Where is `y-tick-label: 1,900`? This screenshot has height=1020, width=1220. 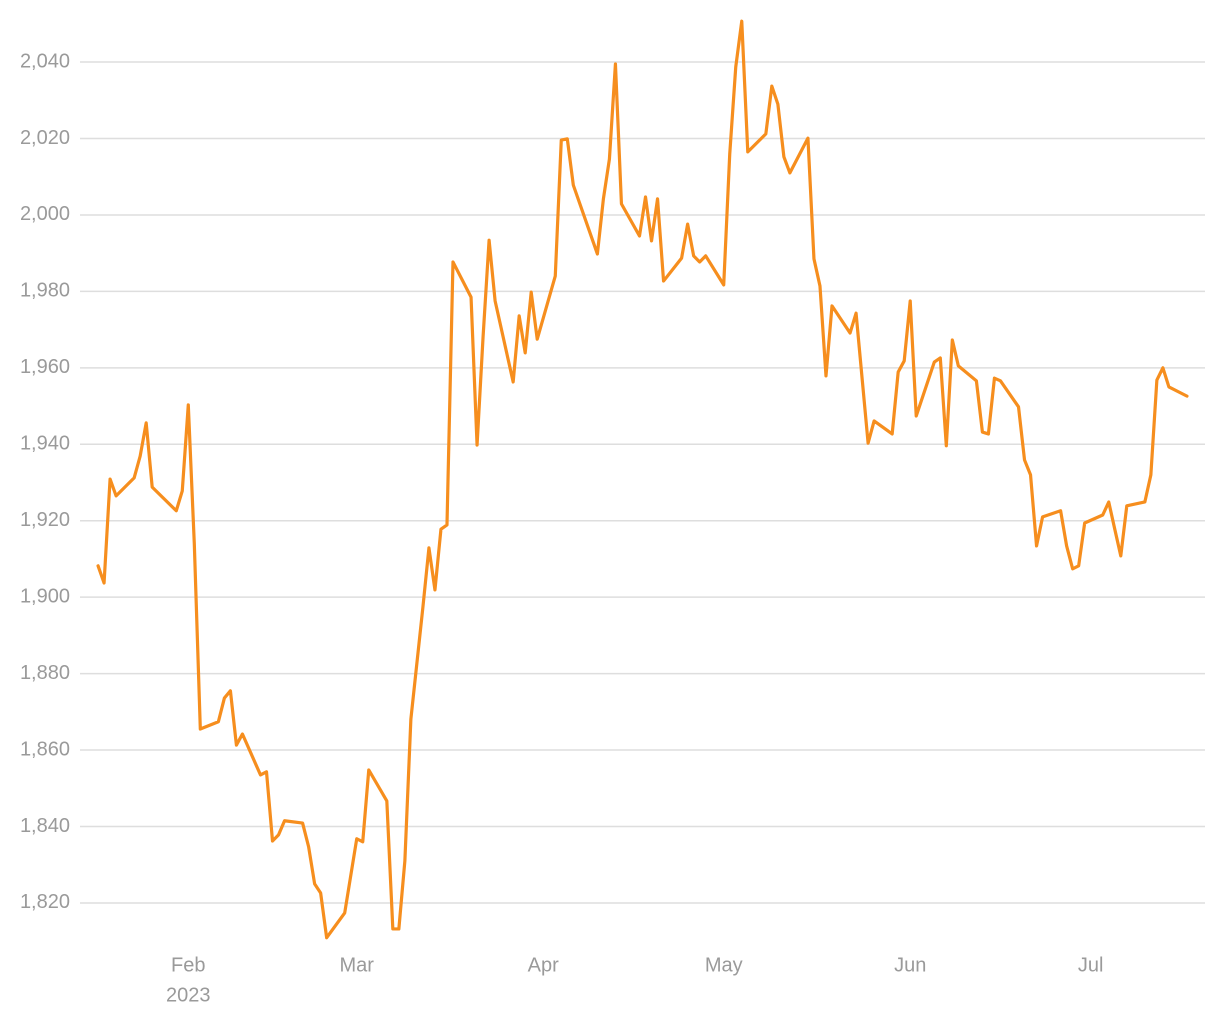
y-tick-label: 1,900 is located at coordinates (45, 596).